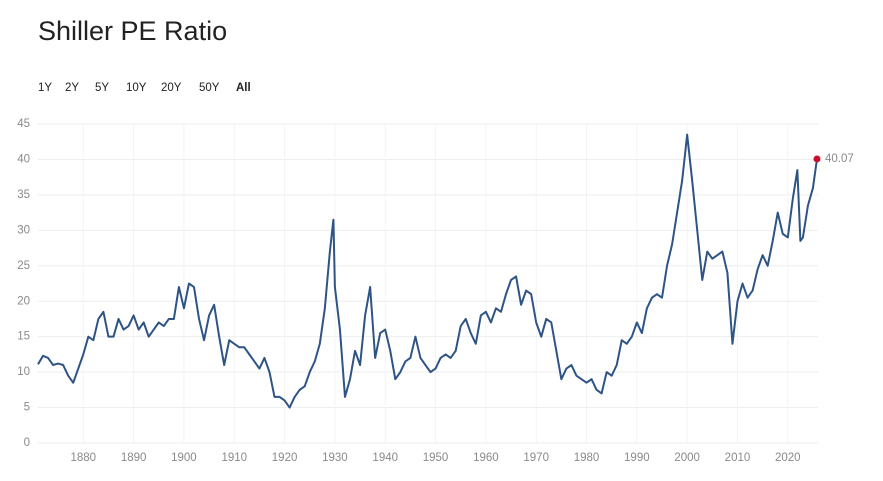 The width and height of the screenshot is (883, 481). What do you see at coordinates (486, 458) in the screenshot?
I see `x-tick-label: 1960` at bounding box center [486, 458].